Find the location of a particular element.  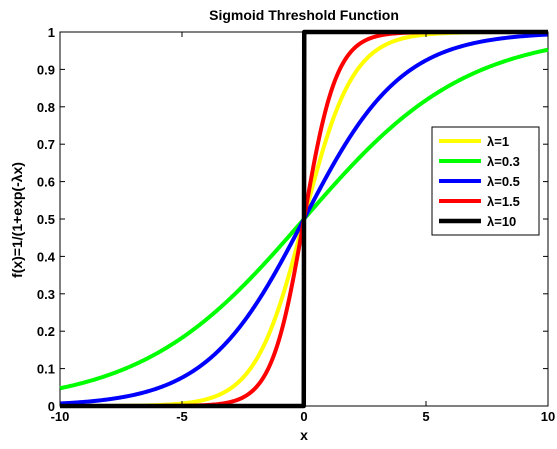

x-tick-label: 5 is located at coordinates (425, 416).